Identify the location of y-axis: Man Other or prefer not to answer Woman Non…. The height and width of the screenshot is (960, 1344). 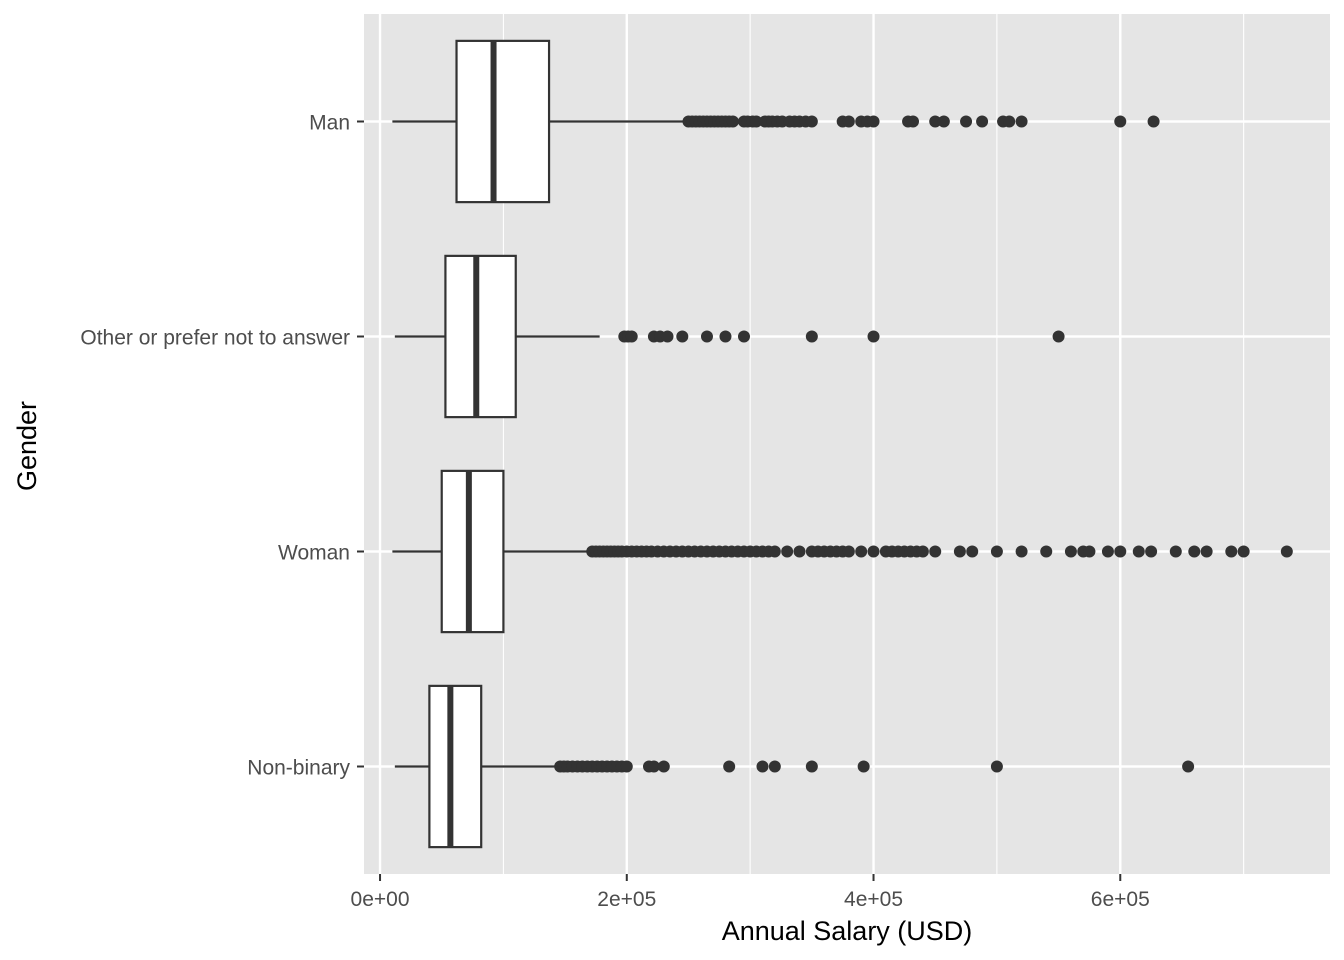
(222, 446).